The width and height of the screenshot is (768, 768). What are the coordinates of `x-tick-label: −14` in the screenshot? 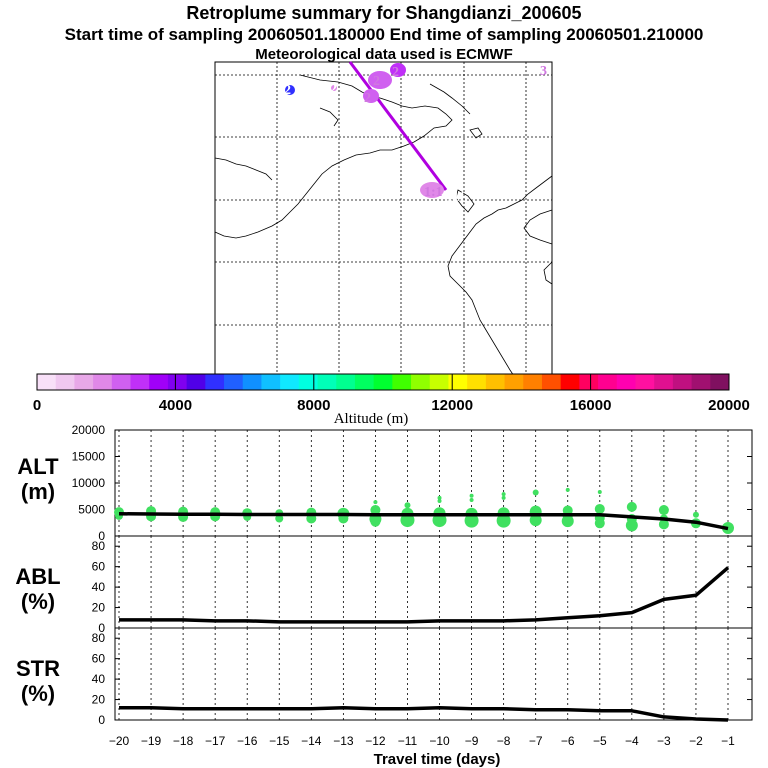 It's located at (311, 741).